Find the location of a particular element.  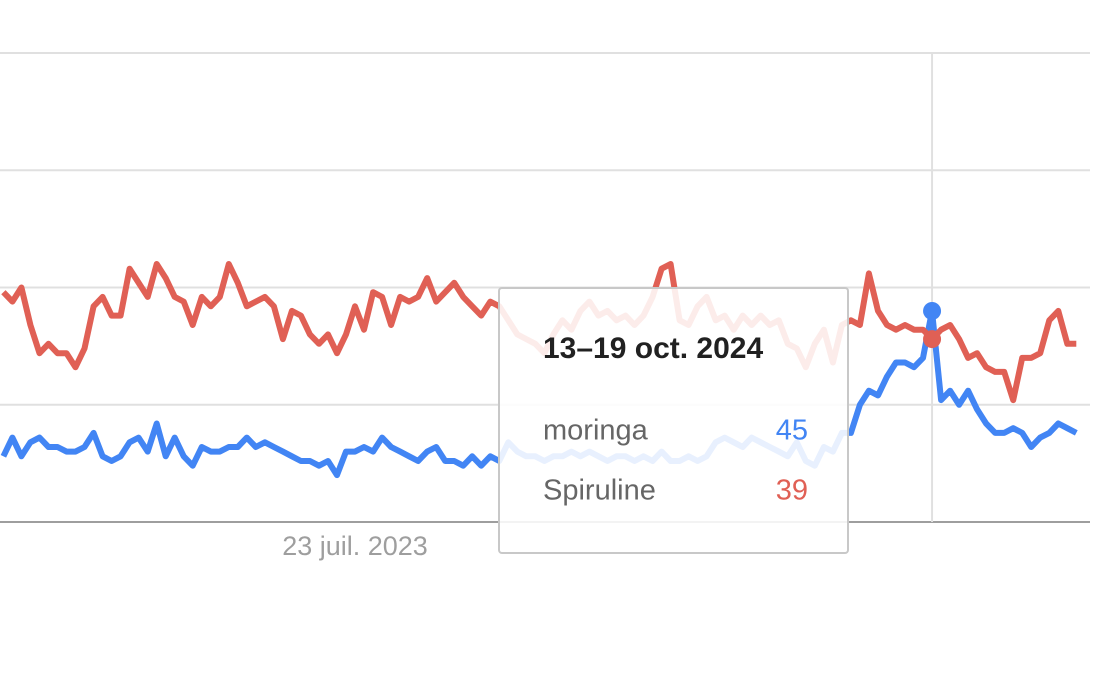

tooltip-value: 39 is located at coordinates (792, 491).